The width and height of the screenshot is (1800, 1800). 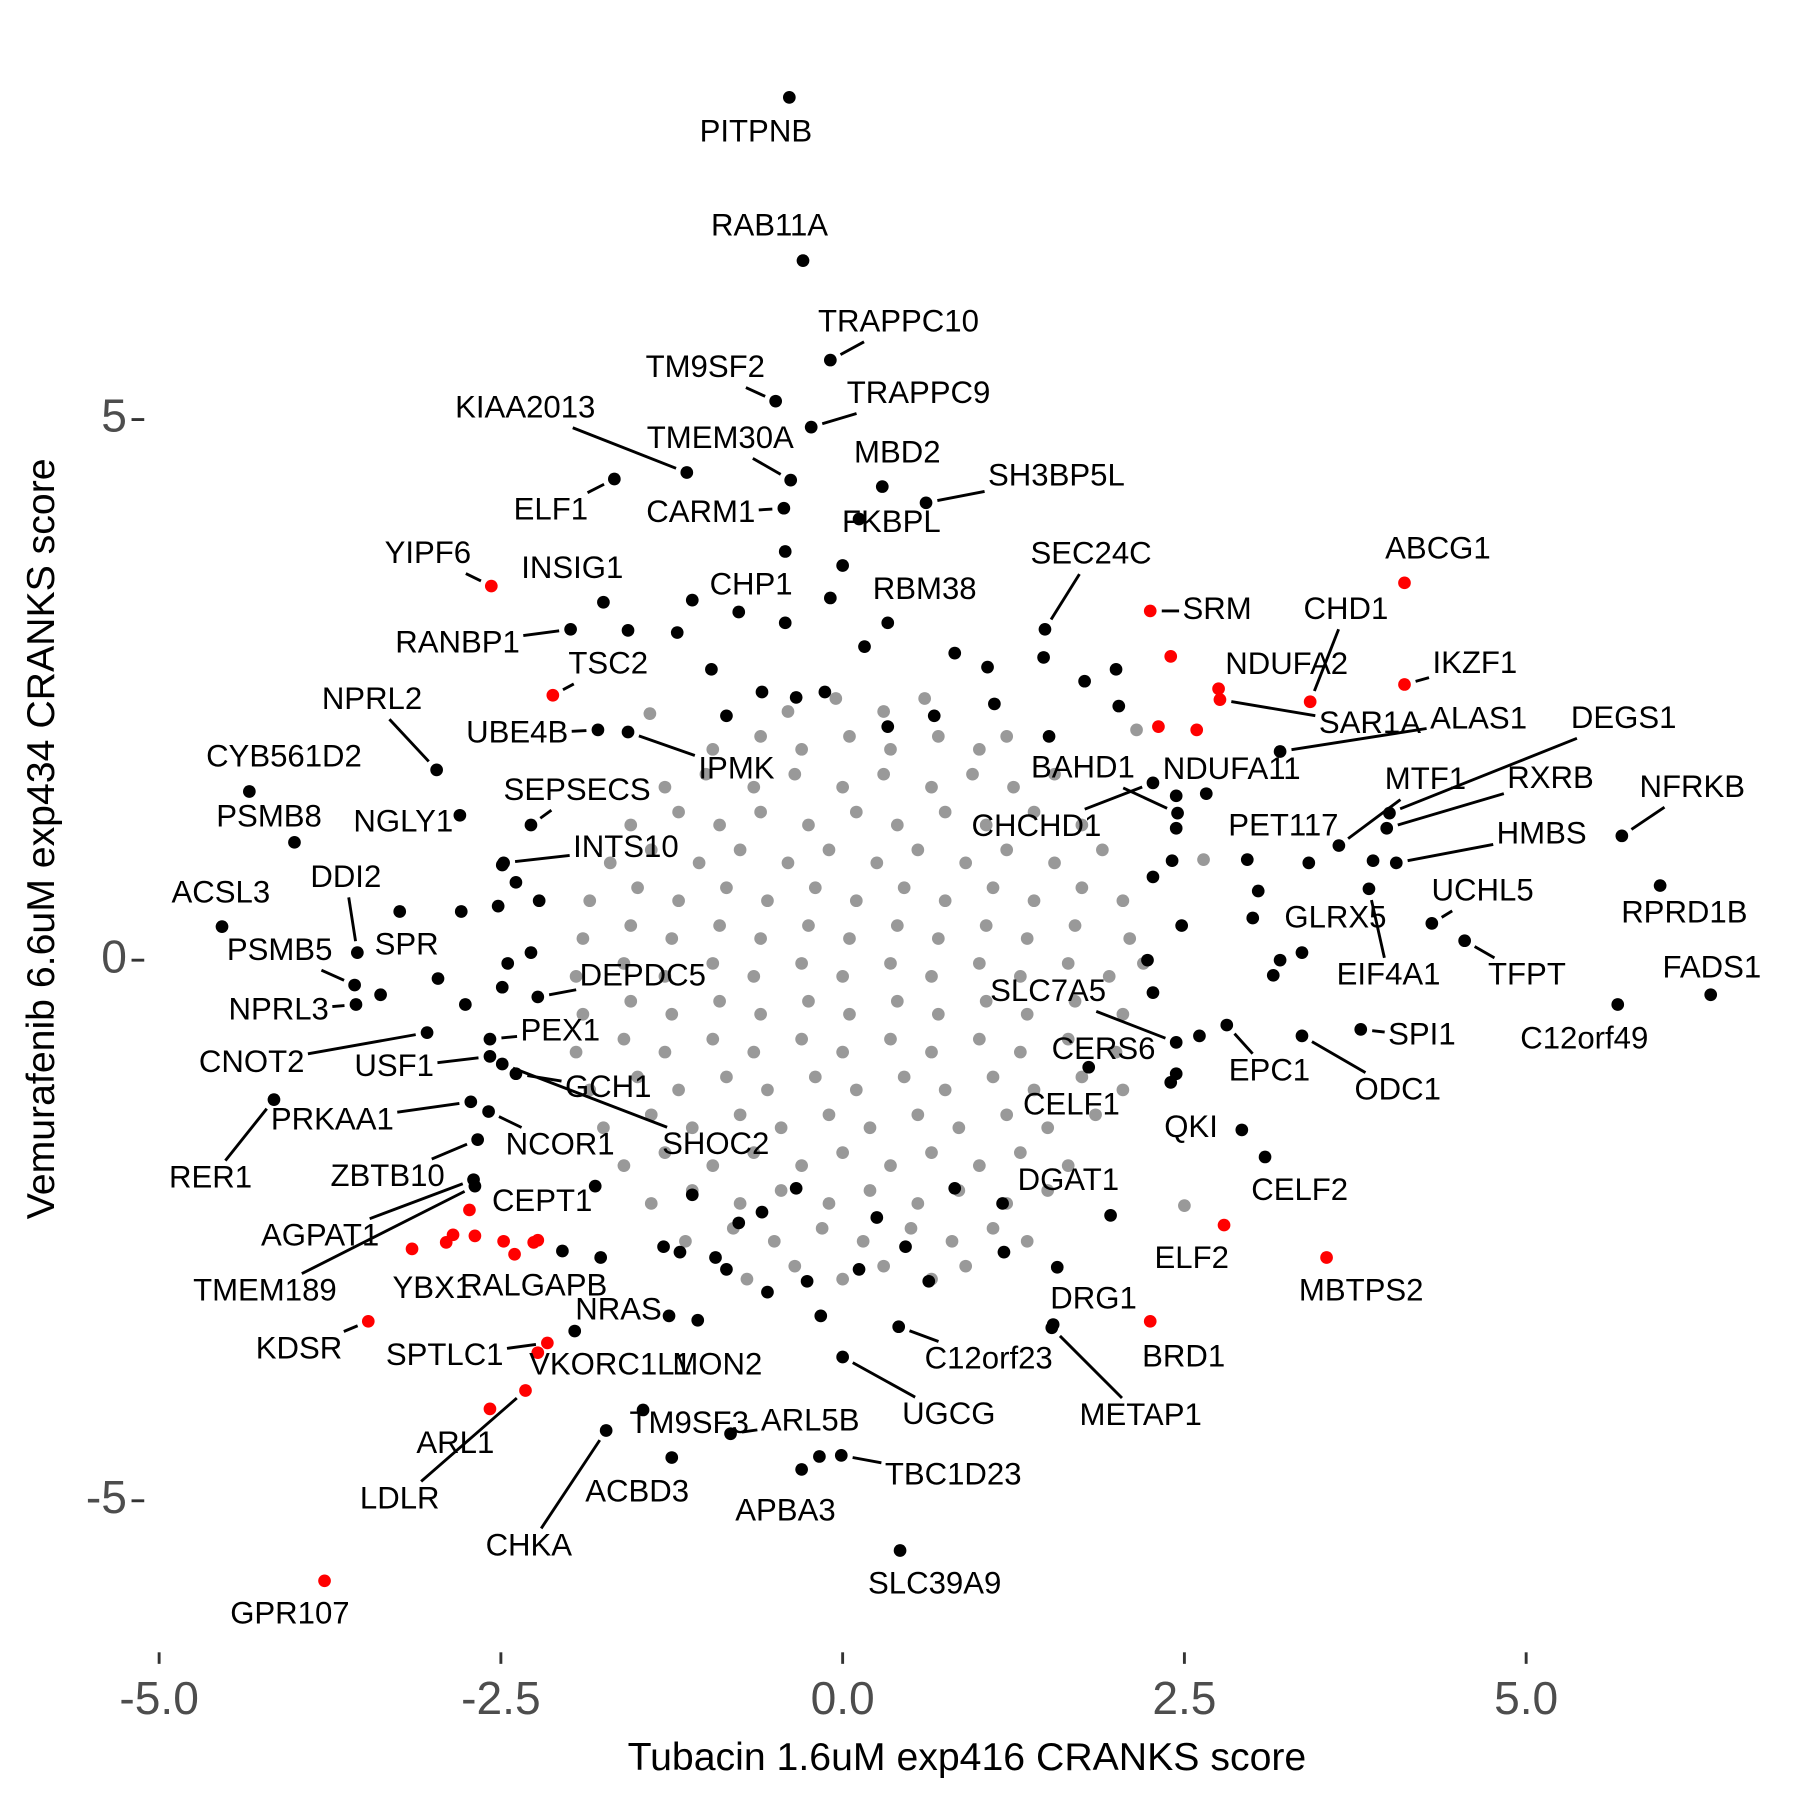 What do you see at coordinates (1184, 1698) in the screenshot?
I see `x-tick-label: 2.5` at bounding box center [1184, 1698].